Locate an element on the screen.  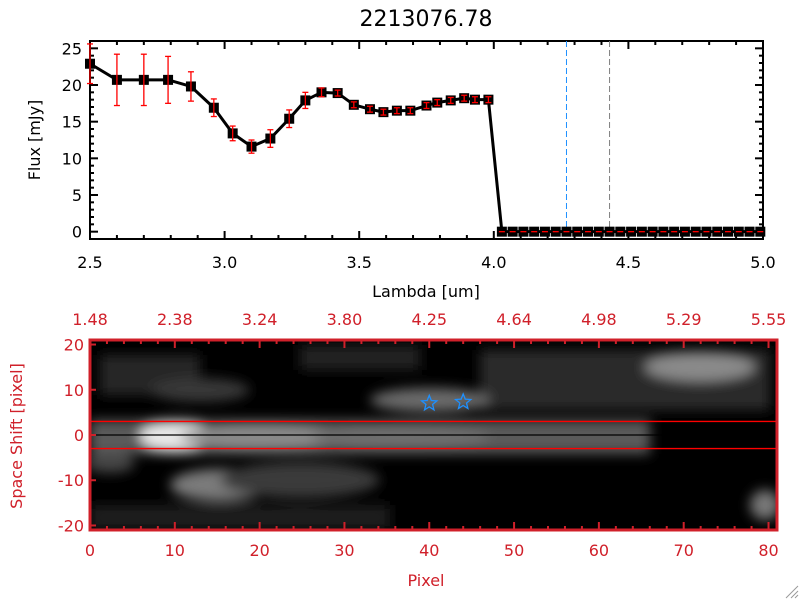
wavelength-tick-label: 4.25 is located at coordinates (429, 319).